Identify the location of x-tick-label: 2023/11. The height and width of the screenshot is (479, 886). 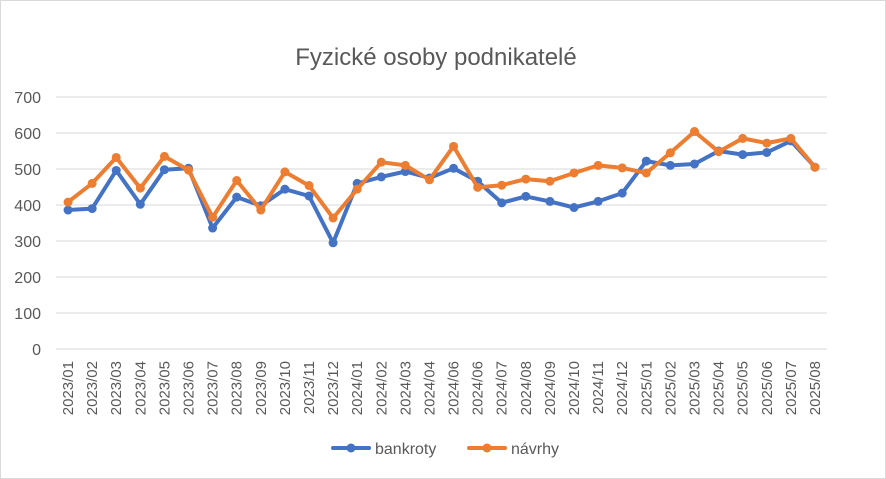
(309, 387).